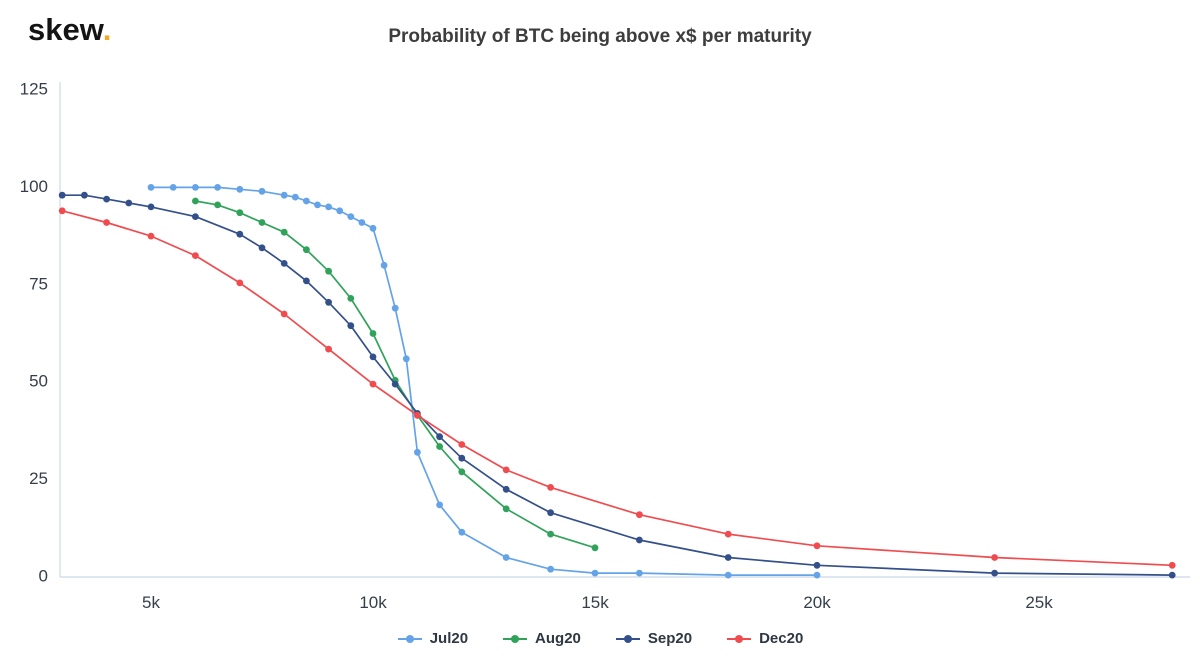  Describe the element at coordinates (38, 283) in the screenshot. I see `y-tick-label-75: 75` at that location.